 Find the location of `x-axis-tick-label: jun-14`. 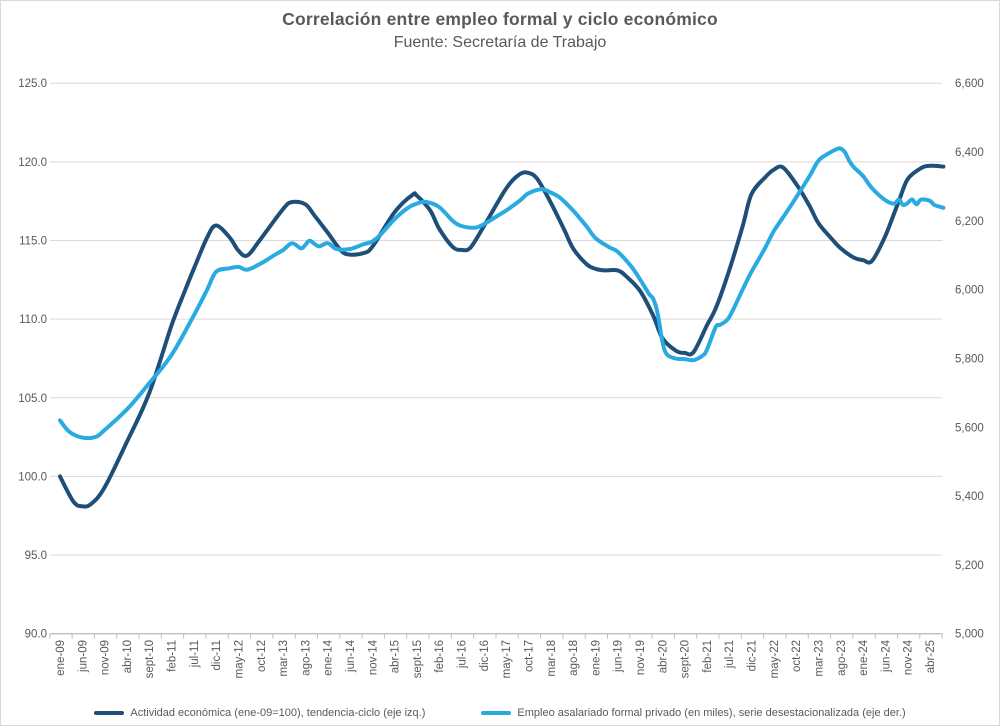

x-axis-tick-label: jun-14 is located at coordinates (351, 656).